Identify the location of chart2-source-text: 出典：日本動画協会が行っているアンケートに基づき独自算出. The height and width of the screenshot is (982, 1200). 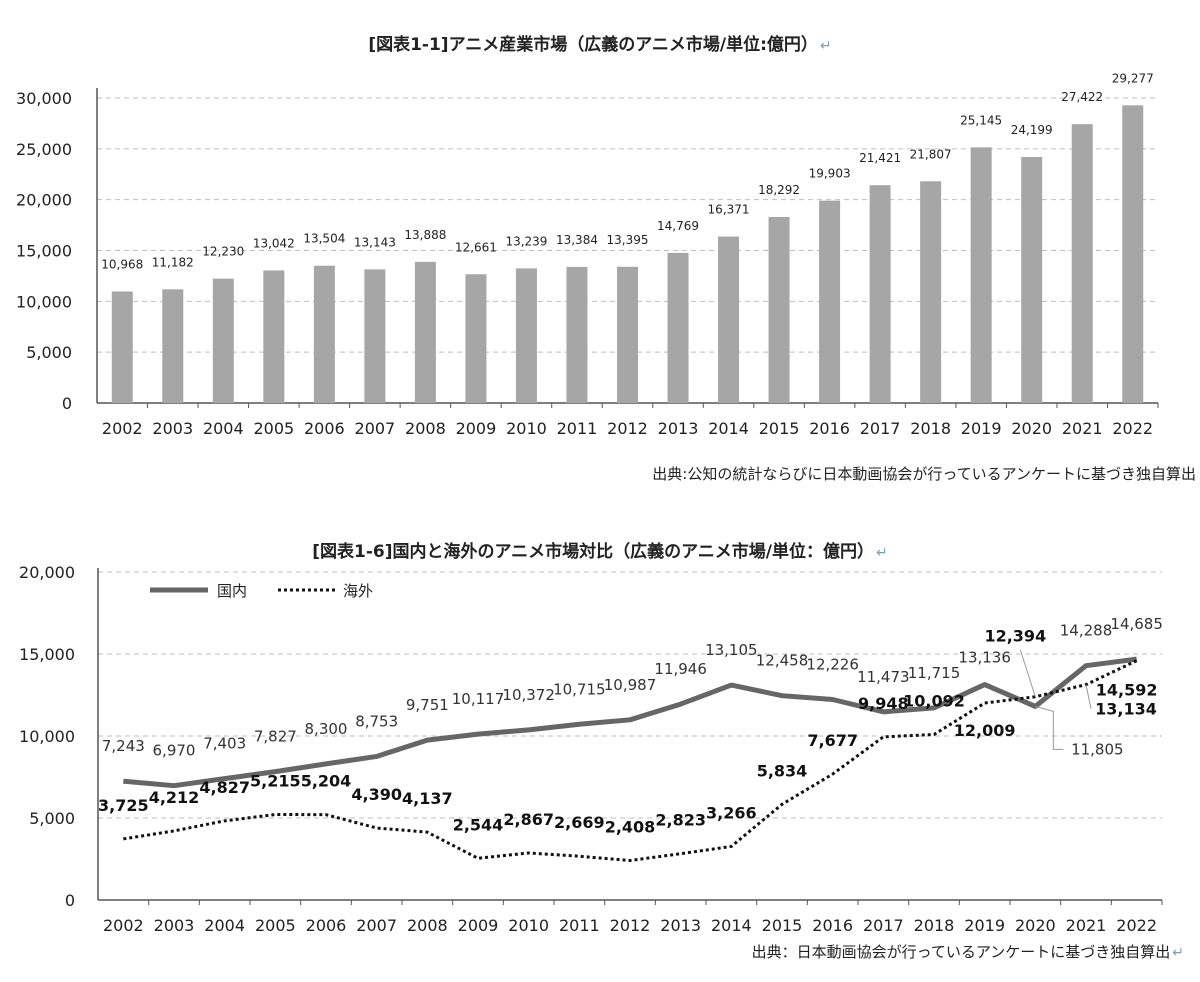
(961, 952).